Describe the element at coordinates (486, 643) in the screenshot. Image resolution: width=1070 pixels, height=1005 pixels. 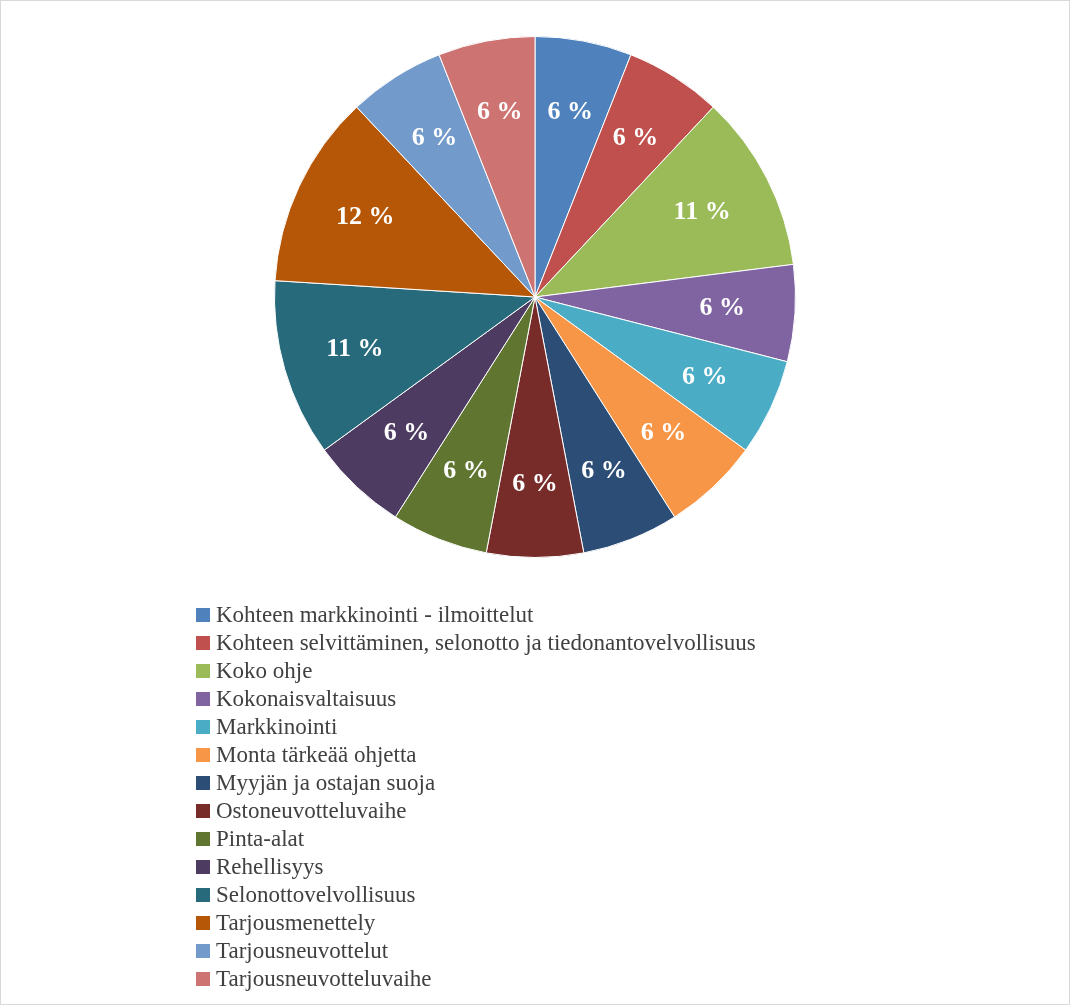
I see `legend-label: Kohteen selvittäminen, selonotto ja tiedonantovelvollisuus` at that location.